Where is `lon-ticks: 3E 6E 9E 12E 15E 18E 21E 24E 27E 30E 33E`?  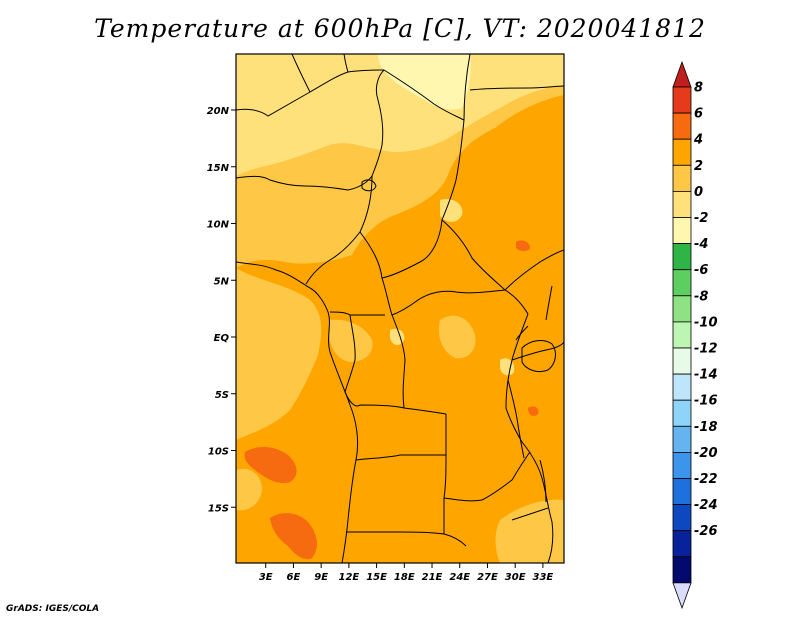 lon-ticks: 3E 6E 9E 12E 15E 18E 21E 24E 27E 30E 33E is located at coordinates (406, 573).